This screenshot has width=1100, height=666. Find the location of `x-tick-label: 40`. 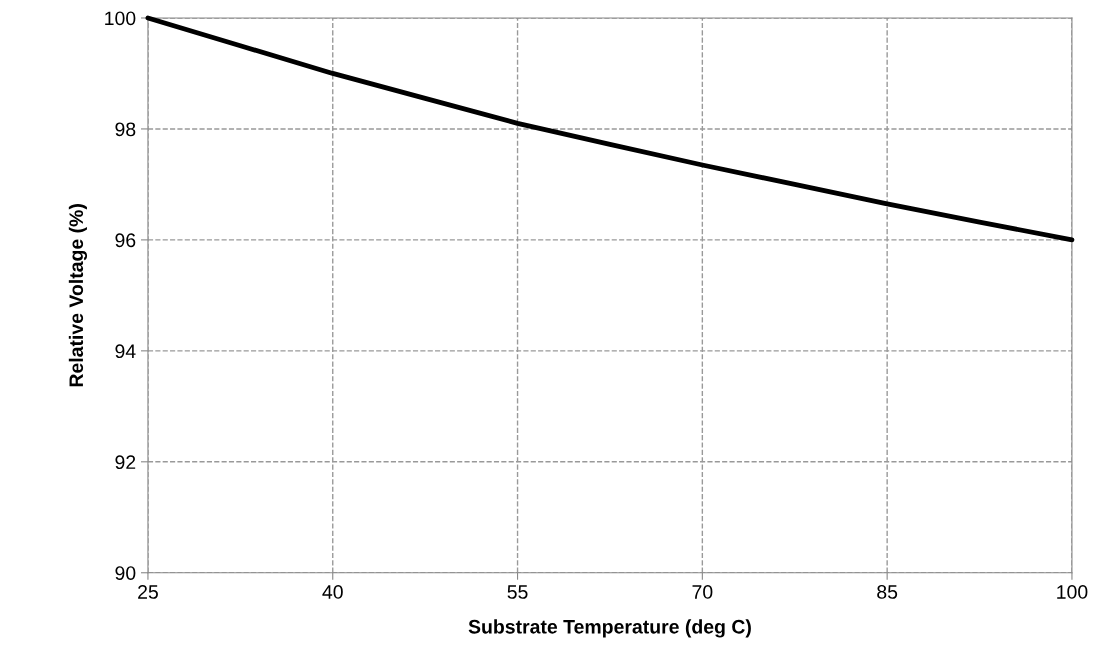

x-tick-label: 40 is located at coordinates (332, 592).